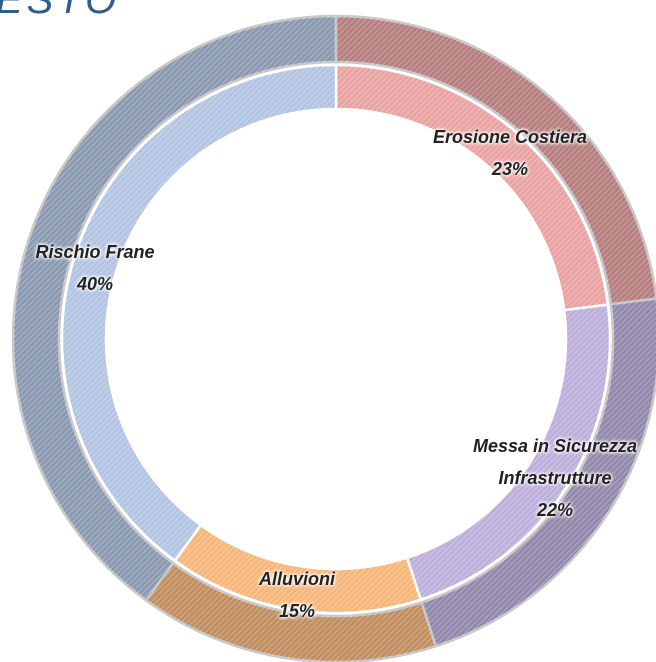 The image size is (656, 662). I want to click on category-label: Rischio Frane, so click(95, 252).